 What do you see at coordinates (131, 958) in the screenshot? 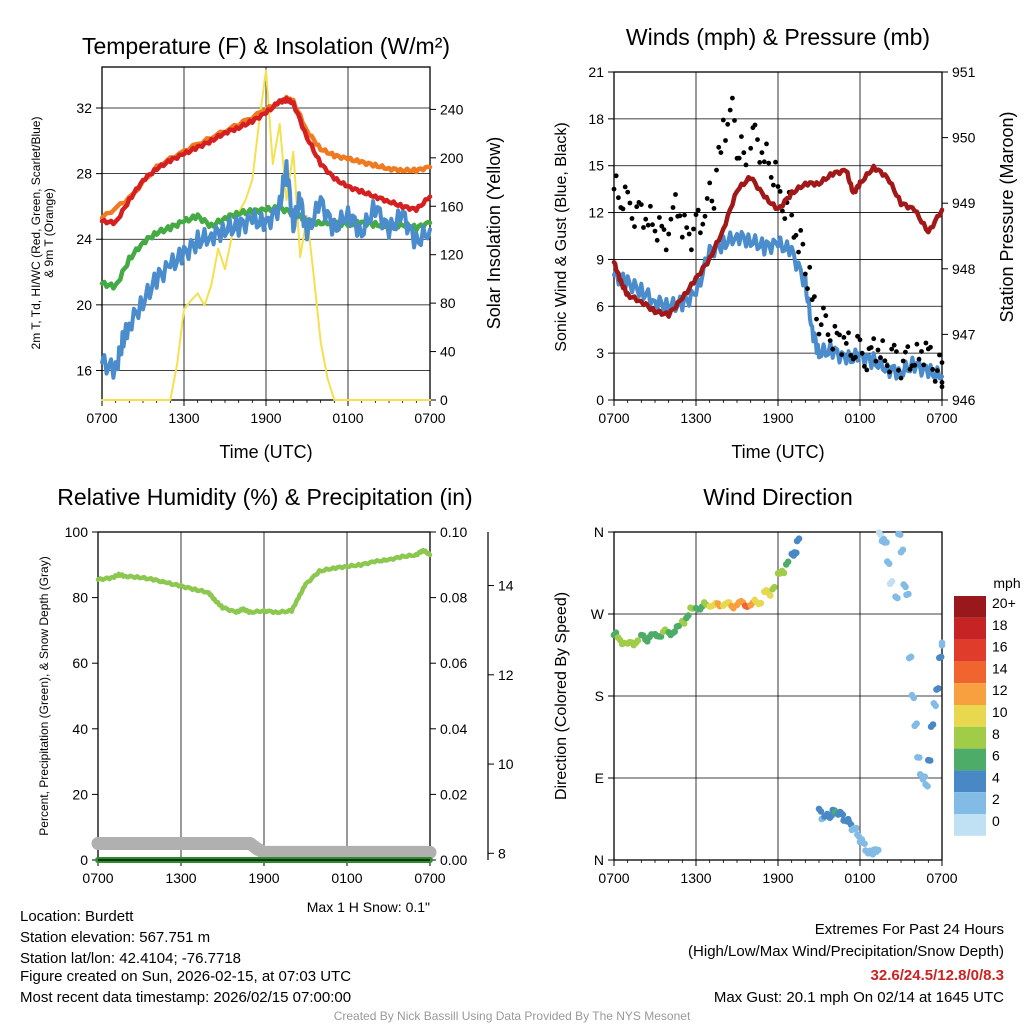
I see `footer-latlon: Station lat/lon: 42.4104; -76.7718` at bounding box center [131, 958].